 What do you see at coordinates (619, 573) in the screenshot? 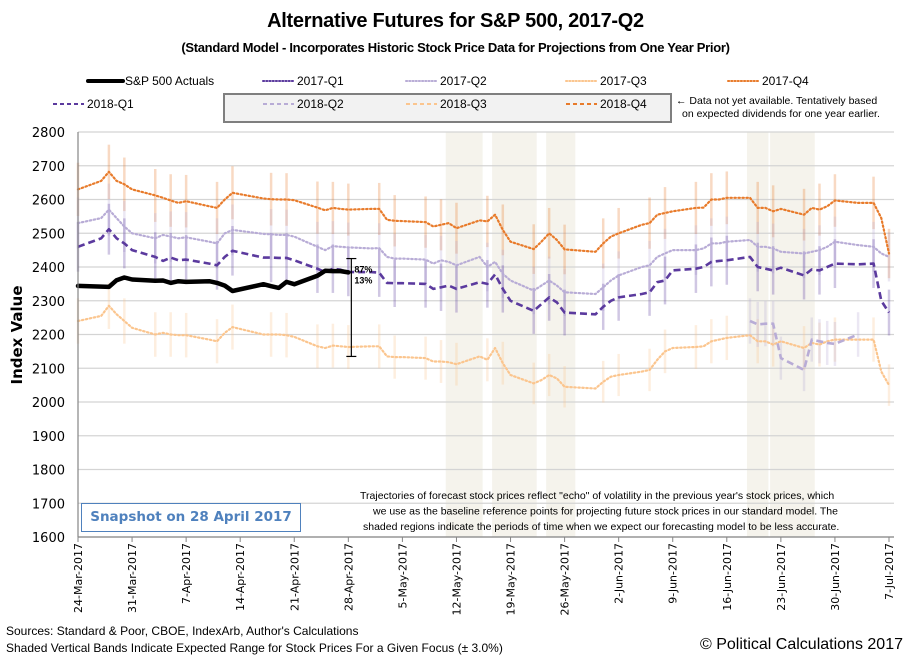
I see `x-tick-label: 2-Jun-2017` at bounding box center [619, 573].